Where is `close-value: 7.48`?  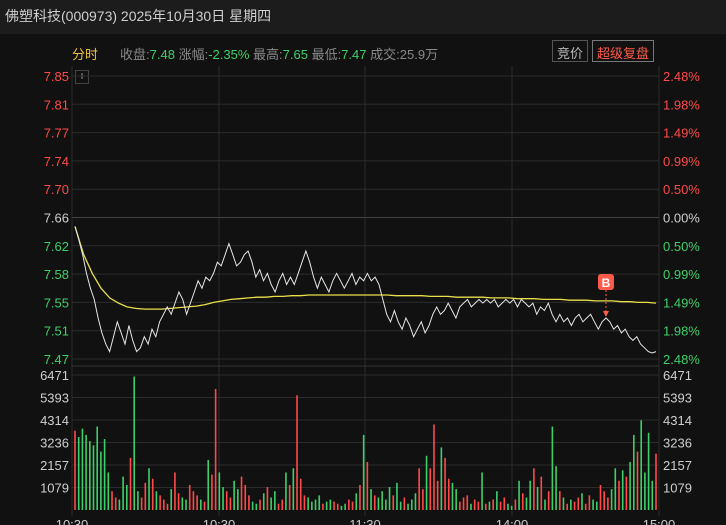 close-value: 7.48 is located at coordinates (162, 54).